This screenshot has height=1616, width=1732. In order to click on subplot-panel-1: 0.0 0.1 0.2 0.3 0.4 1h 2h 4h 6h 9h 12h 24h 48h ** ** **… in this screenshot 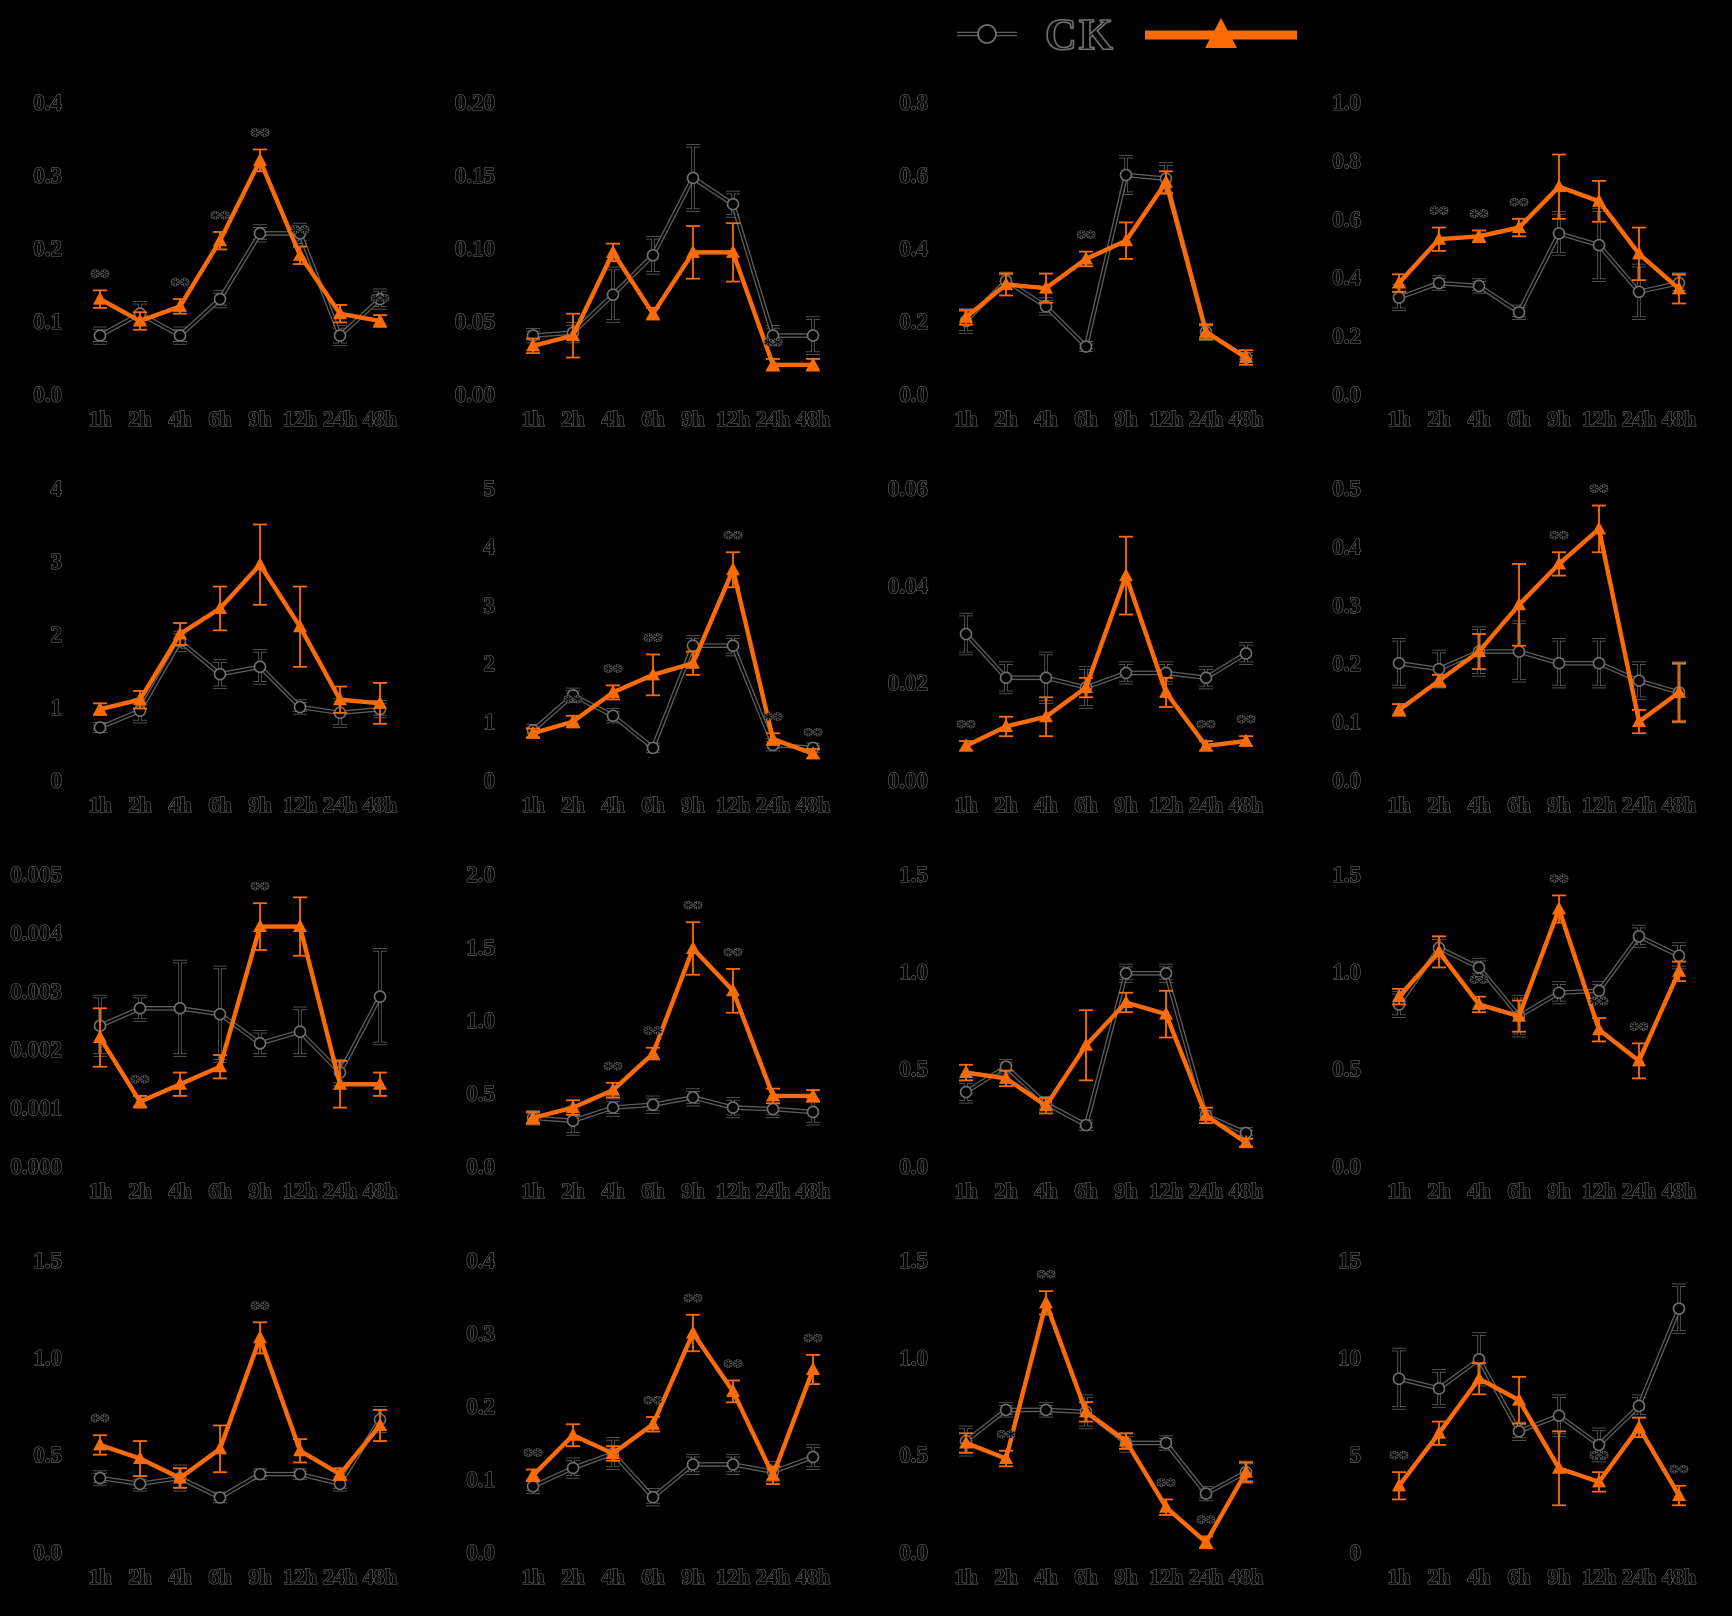, I will do `click(216, 257)`.